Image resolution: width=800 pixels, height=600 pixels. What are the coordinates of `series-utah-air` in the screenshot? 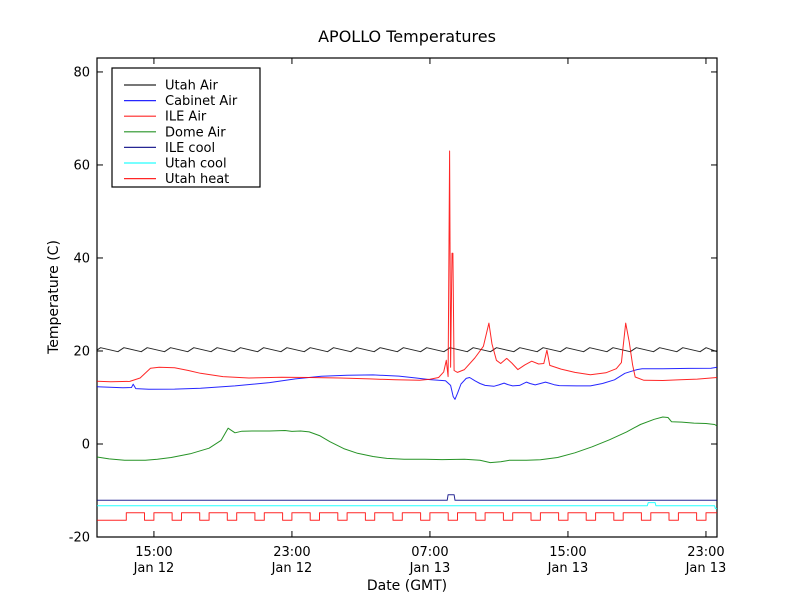 It's located at (407, 350).